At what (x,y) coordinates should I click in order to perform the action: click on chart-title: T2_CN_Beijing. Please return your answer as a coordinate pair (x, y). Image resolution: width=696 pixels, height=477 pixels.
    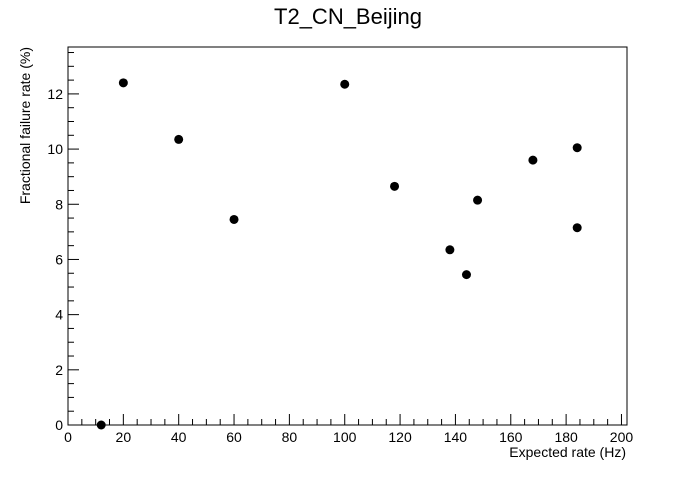
    Looking at the image, I should click on (348, 16).